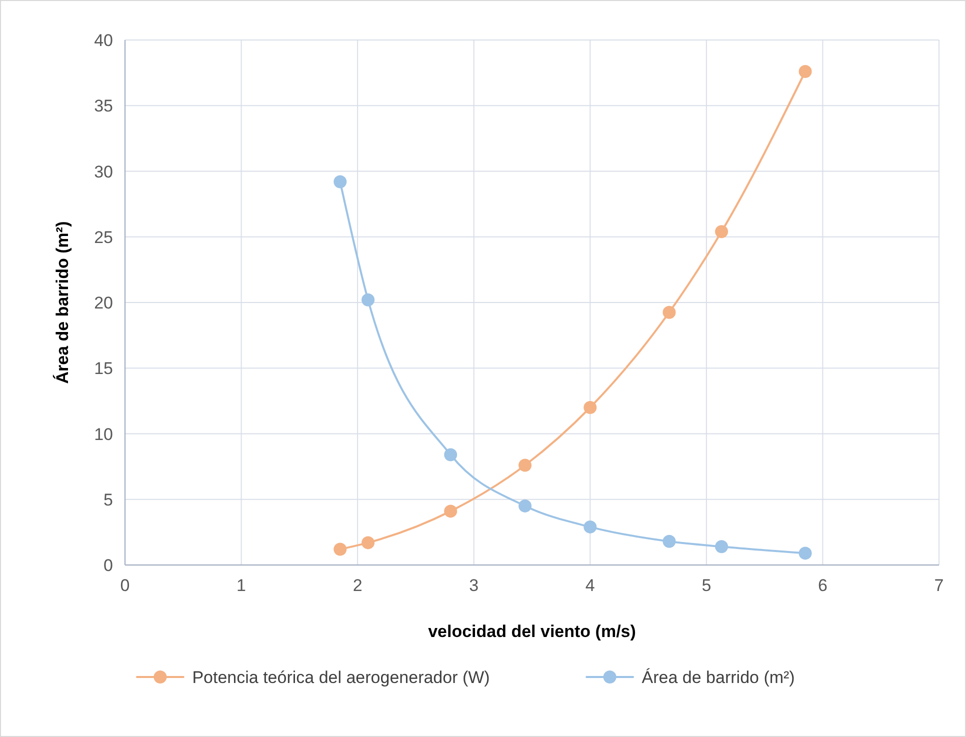  Describe the element at coordinates (474, 585) in the screenshot. I see `x-tick-label: 3` at that location.